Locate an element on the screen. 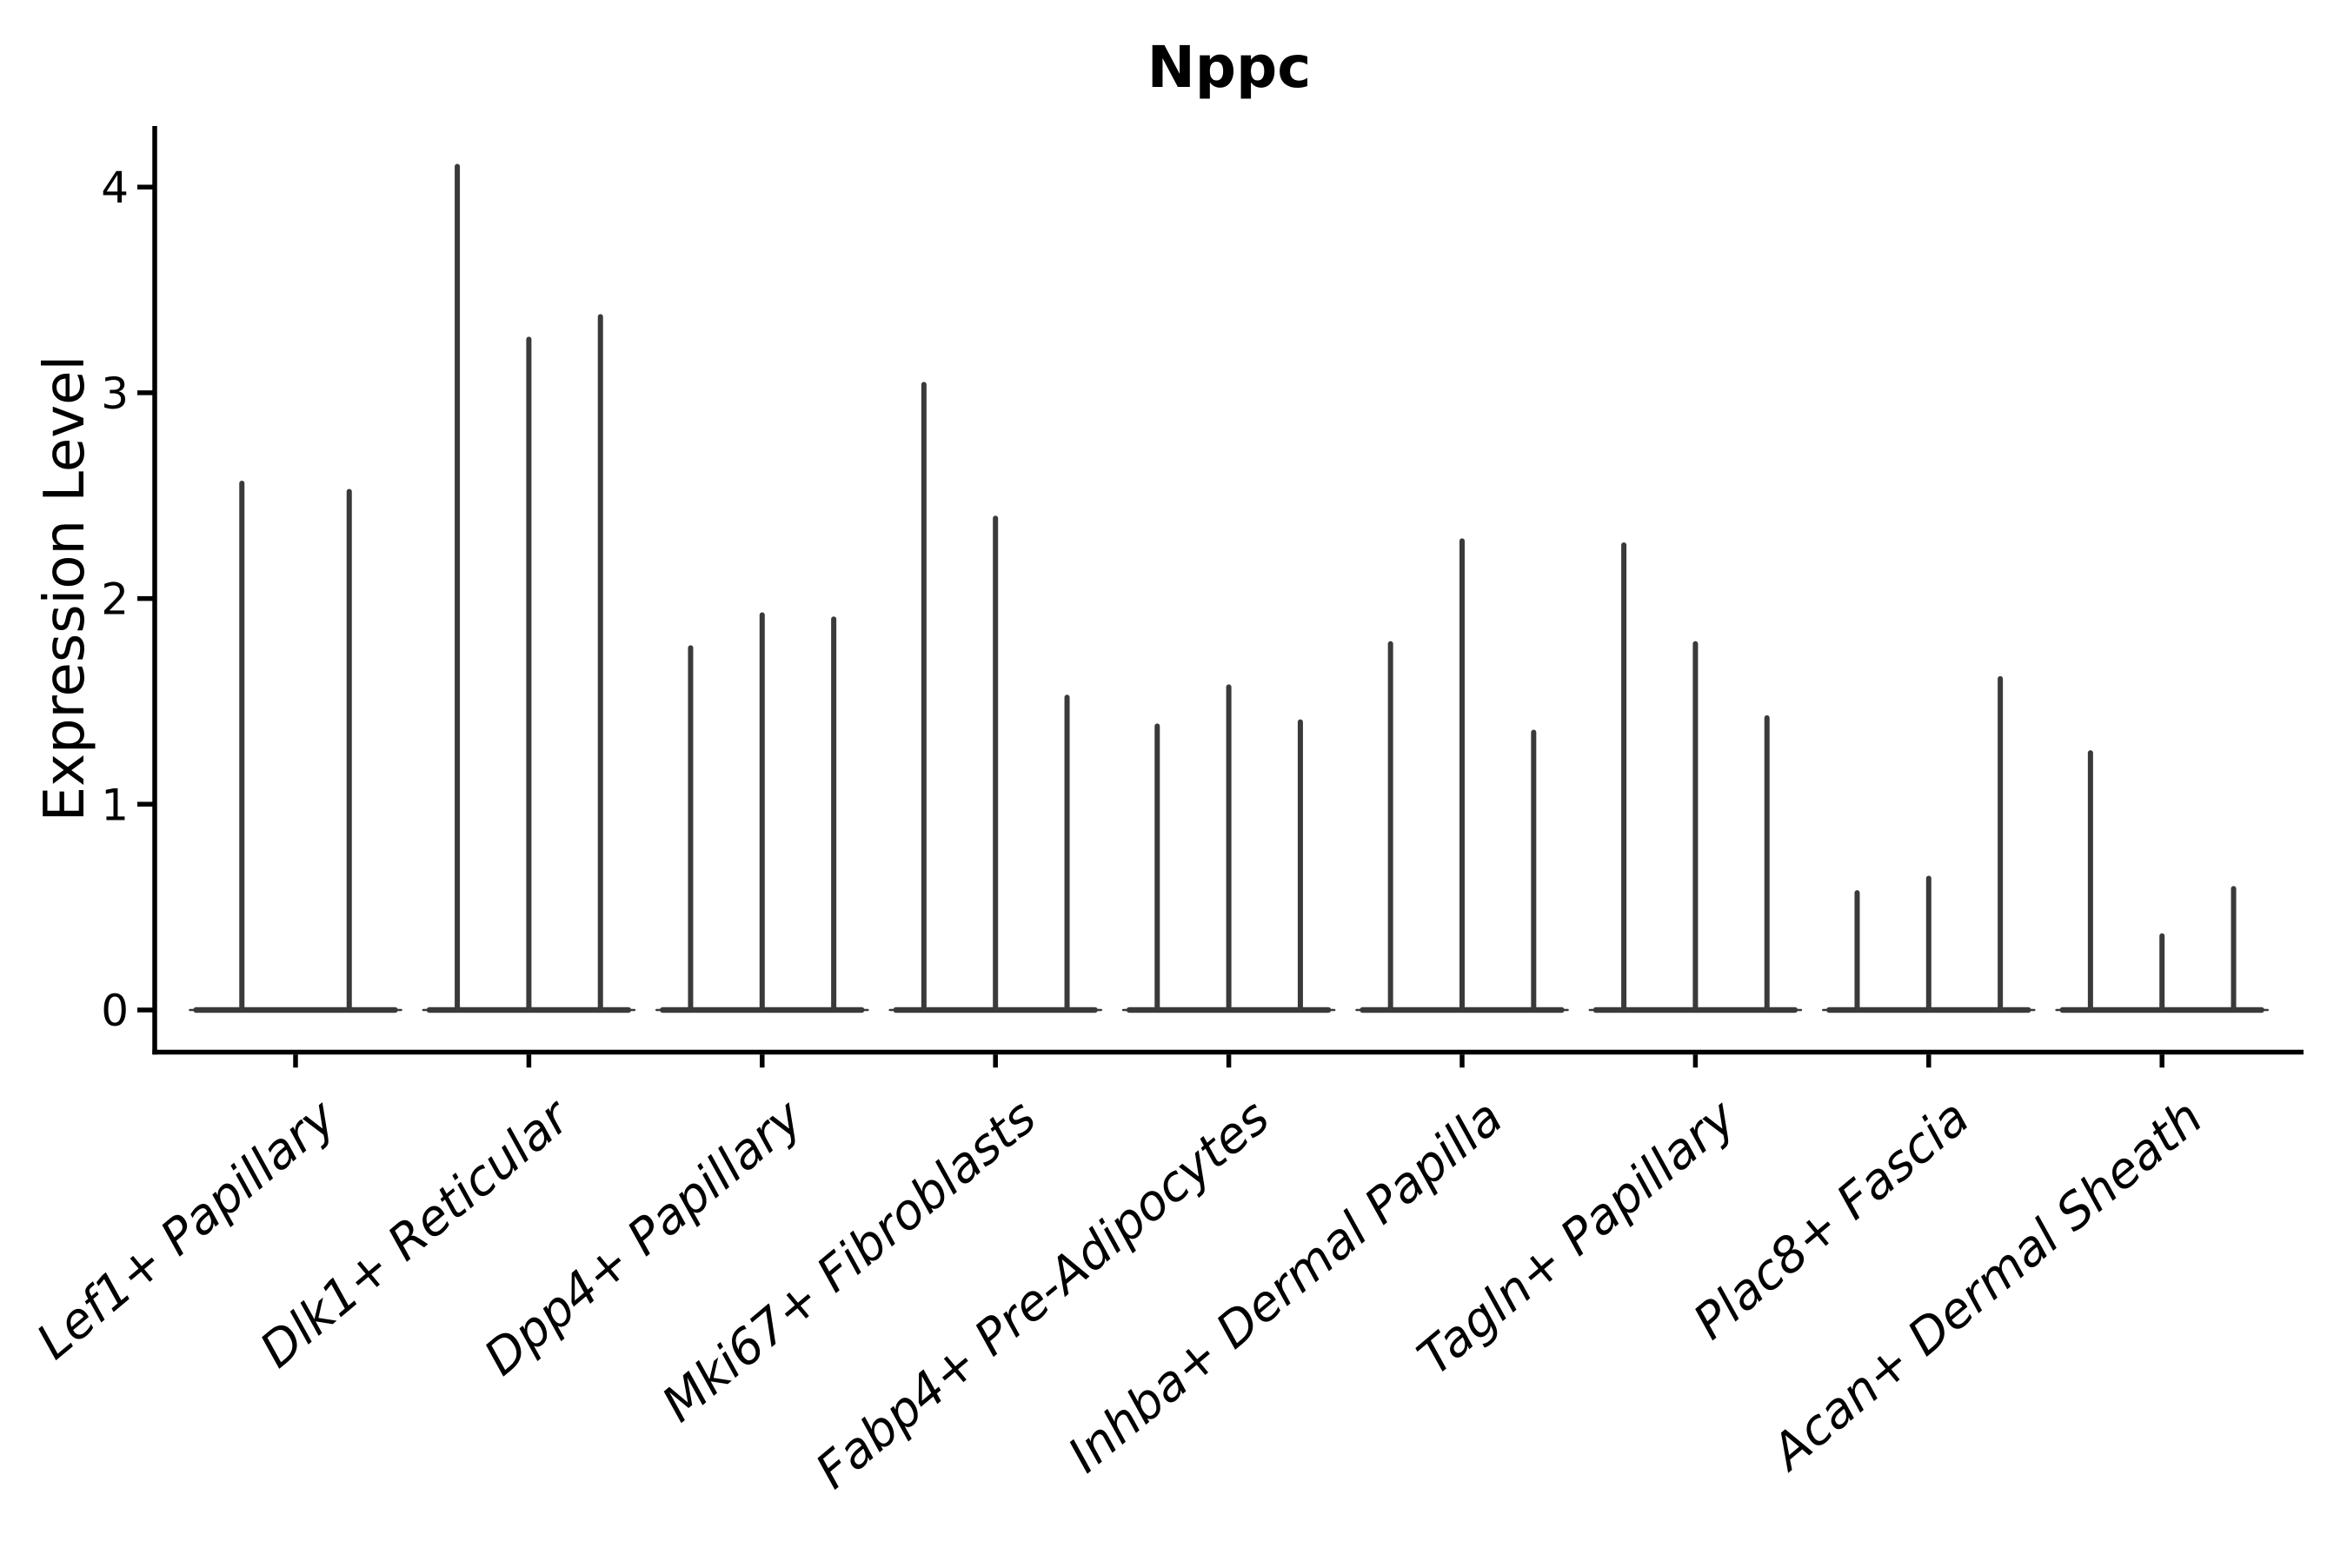  y-tick-label: 2 is located at coordinates (115, 600).